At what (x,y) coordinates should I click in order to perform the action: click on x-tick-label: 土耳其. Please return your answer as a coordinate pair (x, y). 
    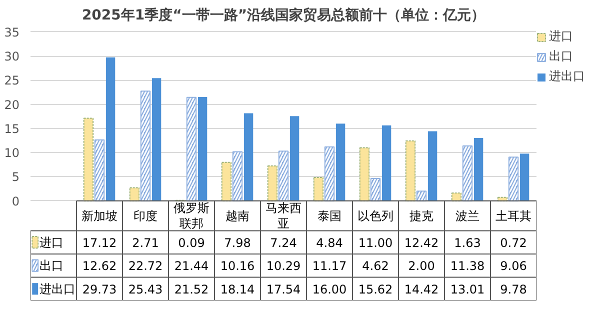
    Looking at the image, I should click on (514, 215).